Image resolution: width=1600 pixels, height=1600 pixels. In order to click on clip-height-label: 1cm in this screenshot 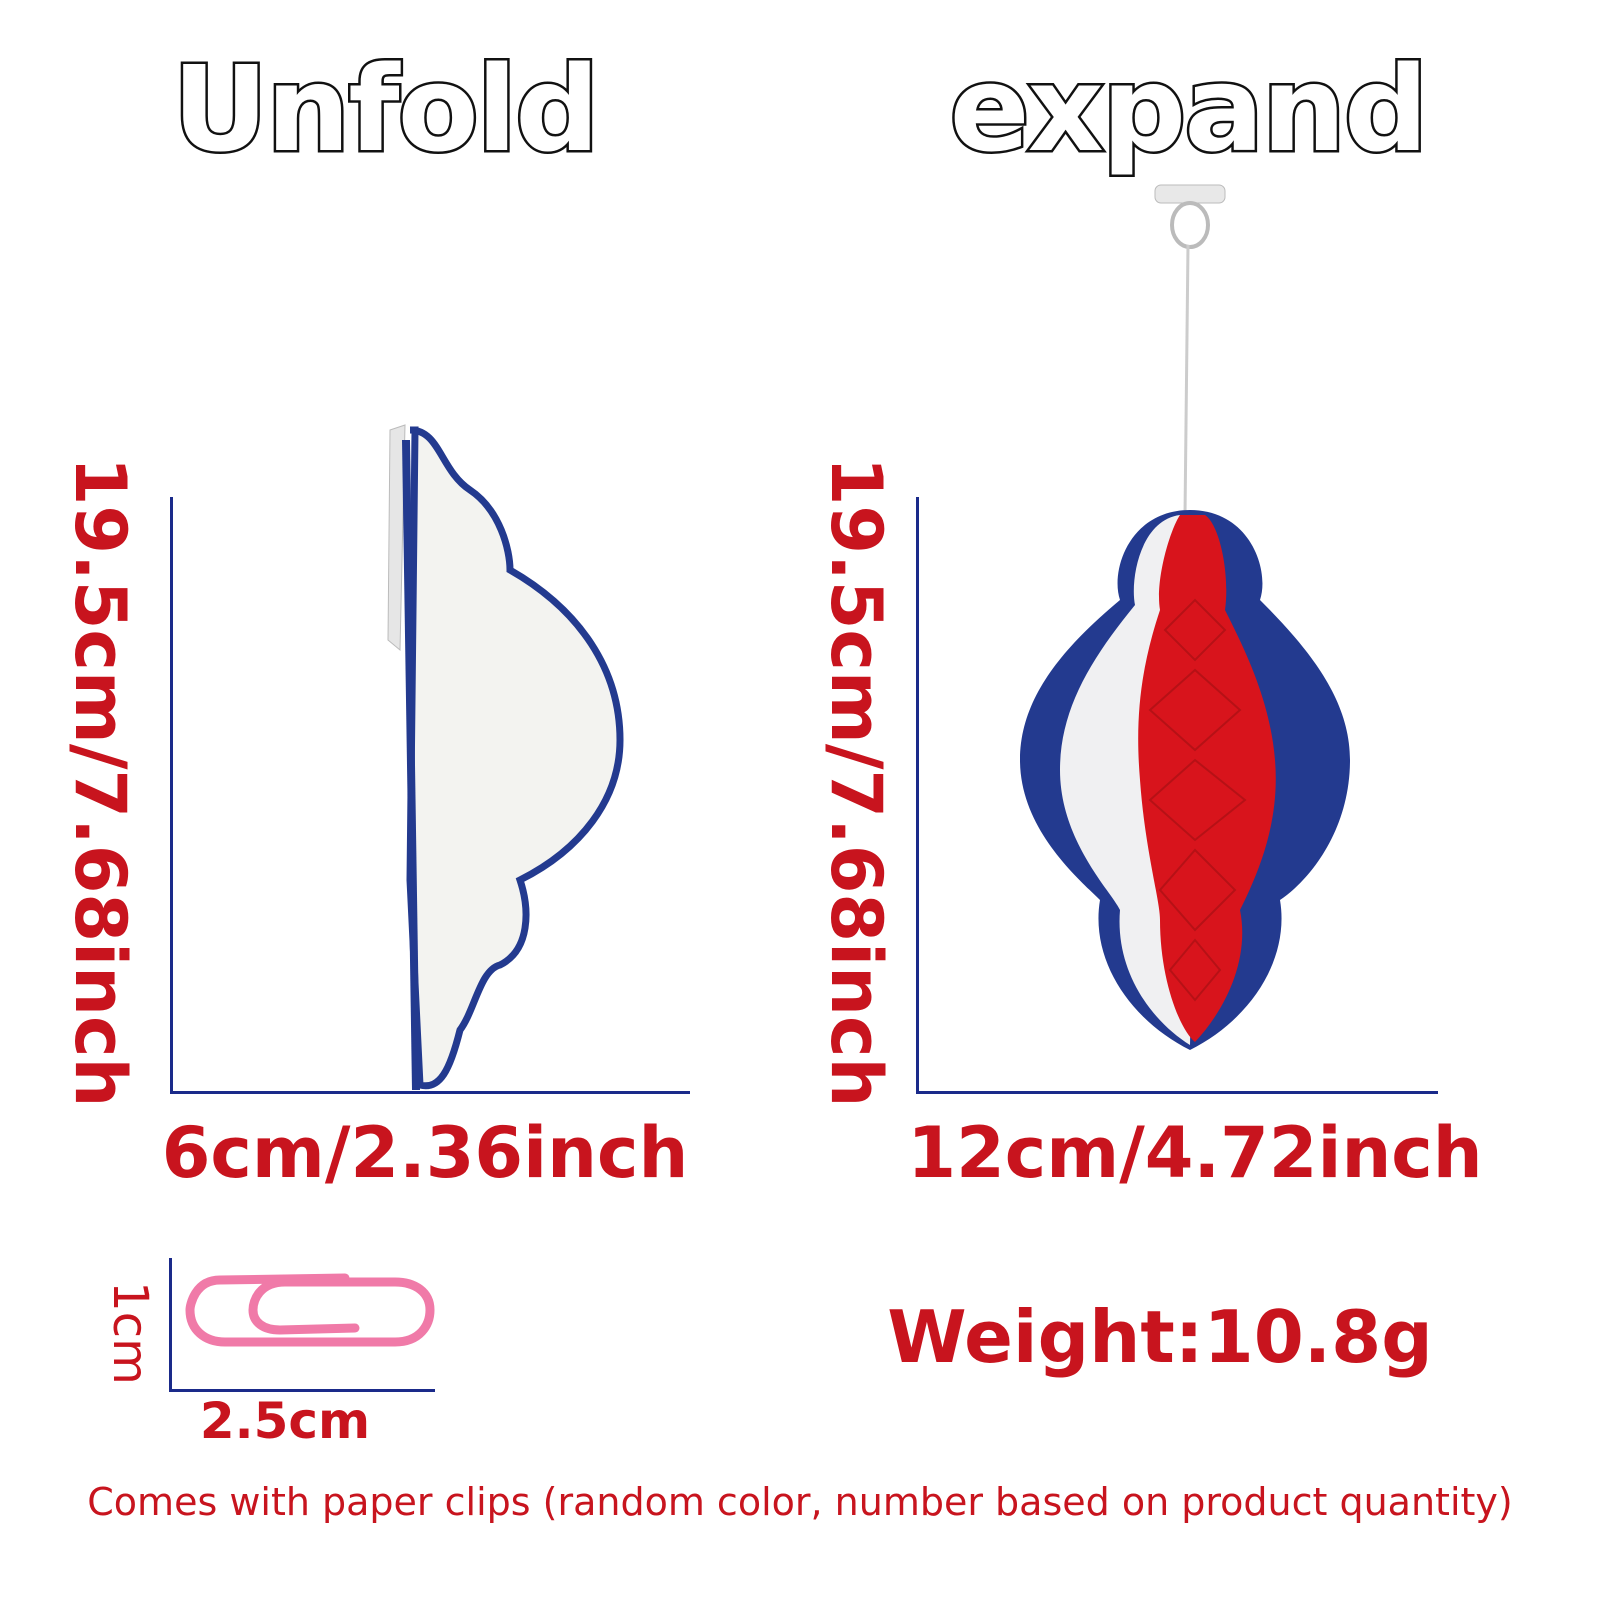, I will do `click(130, 1333)`.